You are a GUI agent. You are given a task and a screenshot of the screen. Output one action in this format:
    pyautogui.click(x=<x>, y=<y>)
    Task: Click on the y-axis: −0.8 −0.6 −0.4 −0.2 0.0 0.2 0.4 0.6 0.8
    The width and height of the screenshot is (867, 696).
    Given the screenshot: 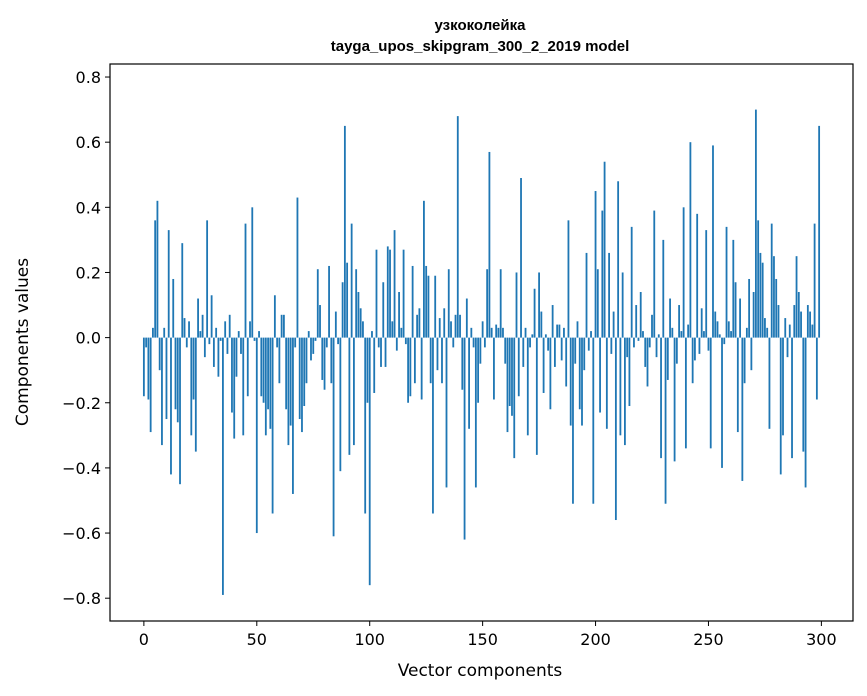 What is the action you would take?
    pyautogui.click(x=86, y=338)
    